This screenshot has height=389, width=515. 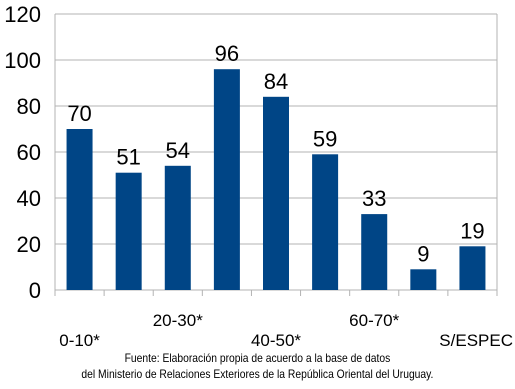 What do you see at coordinates (227, 53) in the screenshot?
I see `data-label: 96` at bounding box center [227, 53].